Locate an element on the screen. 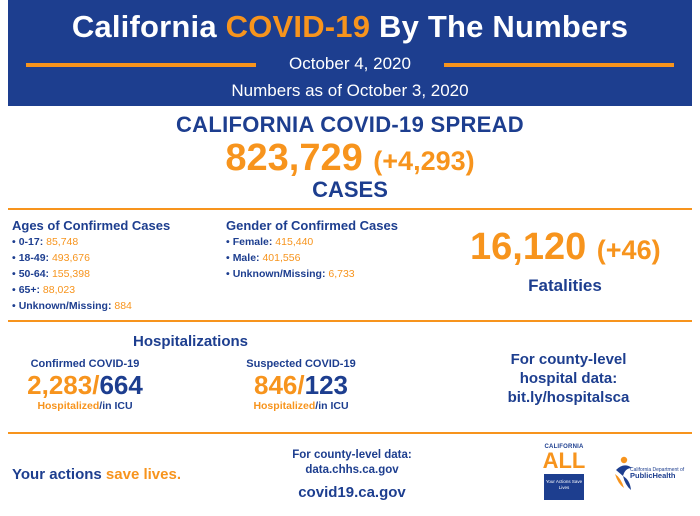 This screenshot has height=516, width=700. confirmed-numbers: 2,283/664 is located at coordinates (85, 385).